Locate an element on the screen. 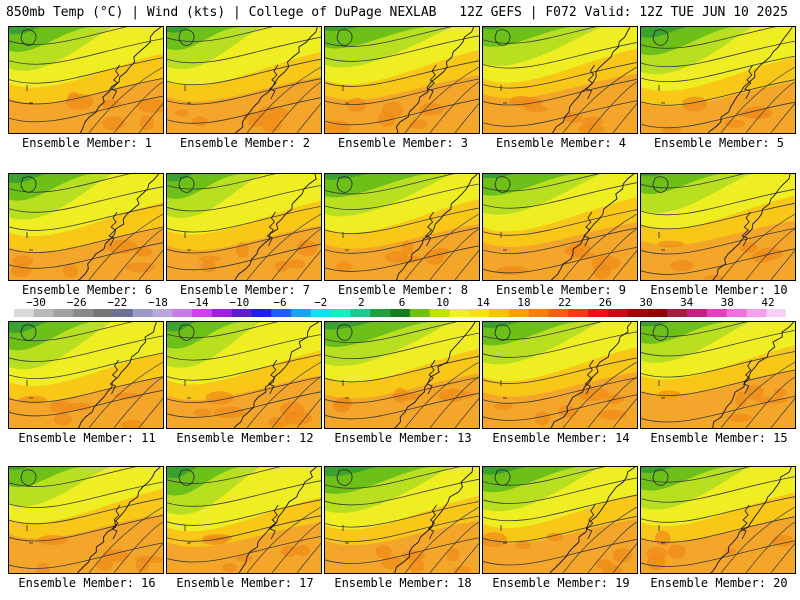 The width and height of the screenshot is (800, 600). colorbar-strip is located at coordinates (400, 313).